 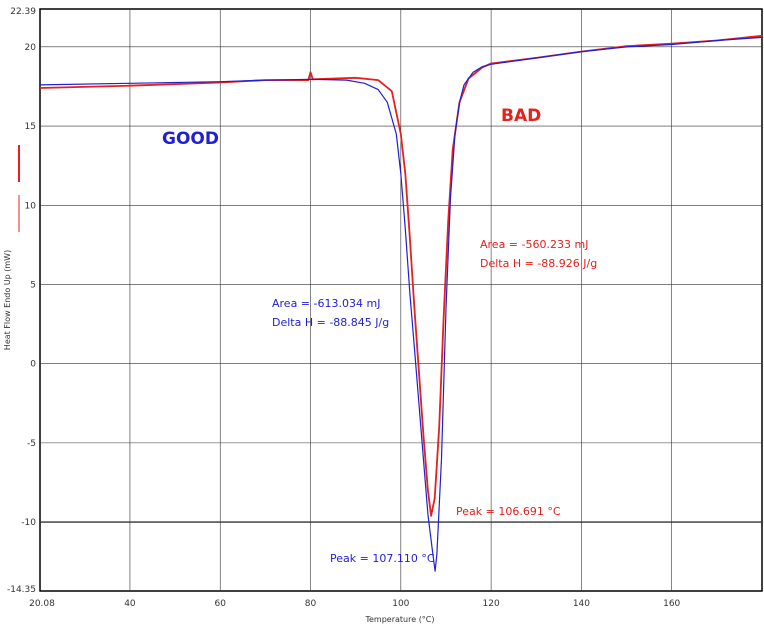 I want to click on y-tick-5: 5, so click(x=33, y=285).